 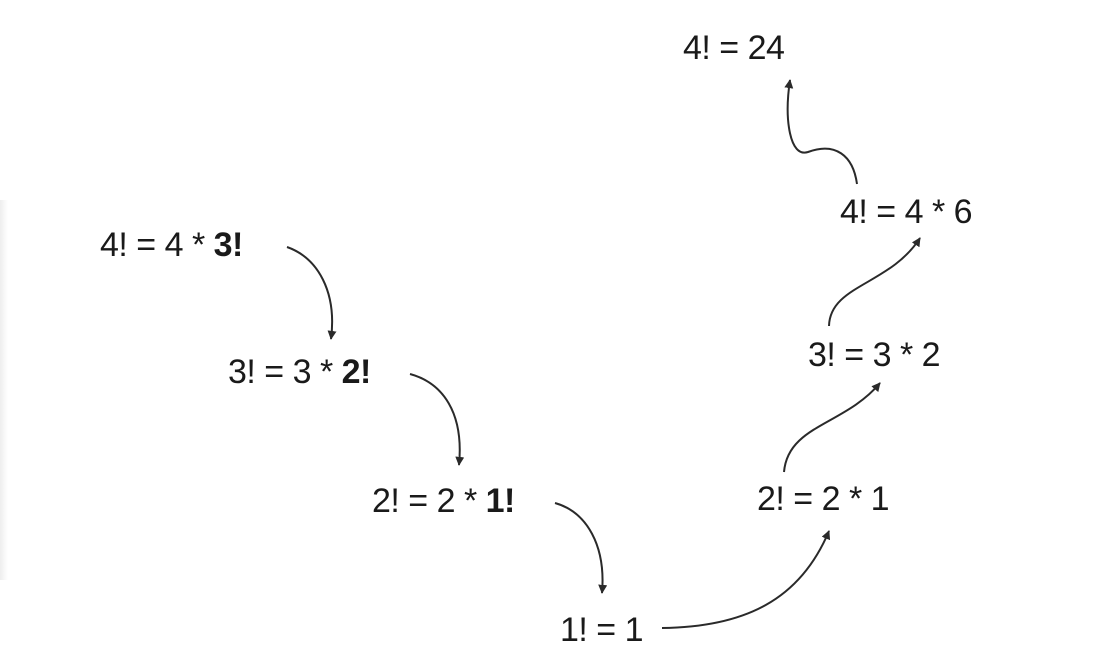 I want to click on left-edge-shadow, so click(x=4, y=390).